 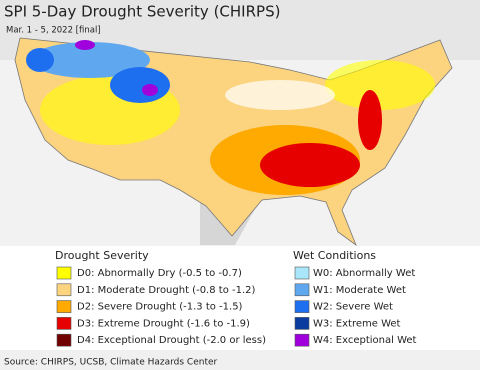 What do you see at coordinates (380, 85) in the screenshot?
I see `region-d0` at bounding box center [380, 85].